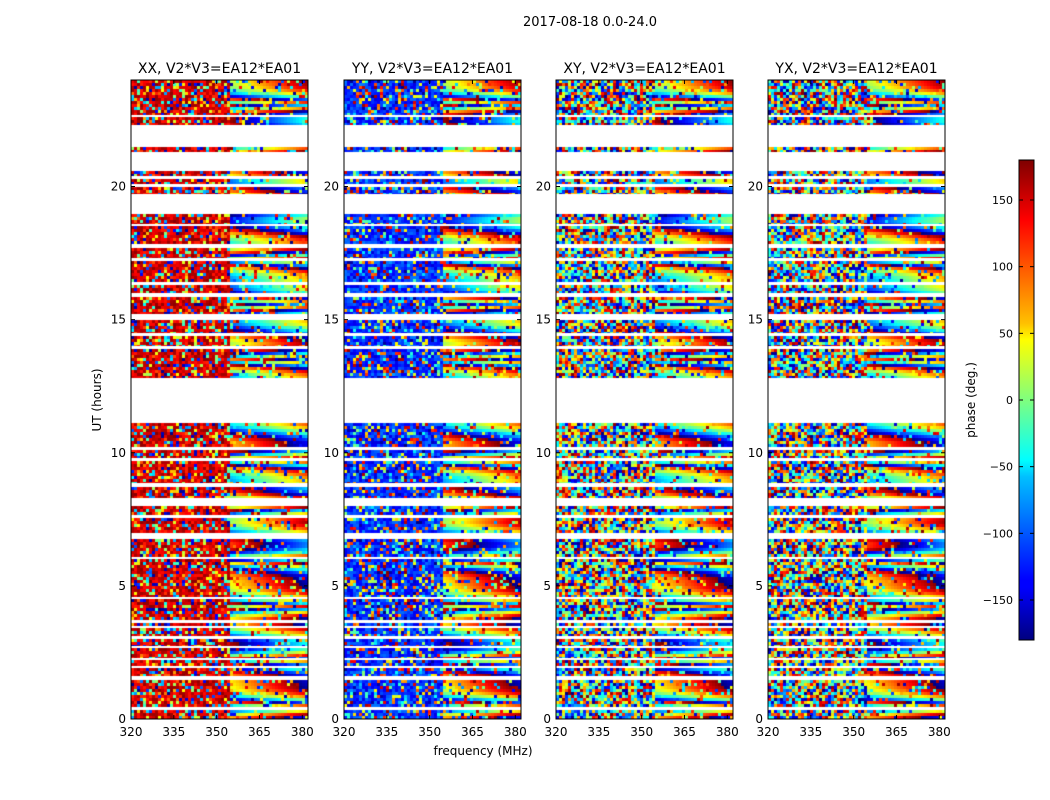  I want to click on x-axis-label: frequency (MHz), so click(482, 751).